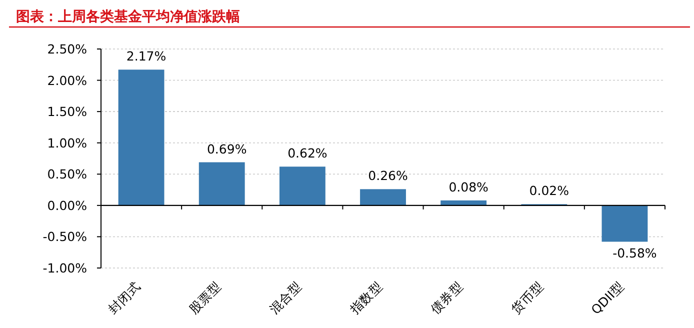 This screenshot has width=694, height=328. What do you see at coordinates (447, 297) in the screenshot?
I see `x-tick-label: 债券型` at bounding box center [447, 297].